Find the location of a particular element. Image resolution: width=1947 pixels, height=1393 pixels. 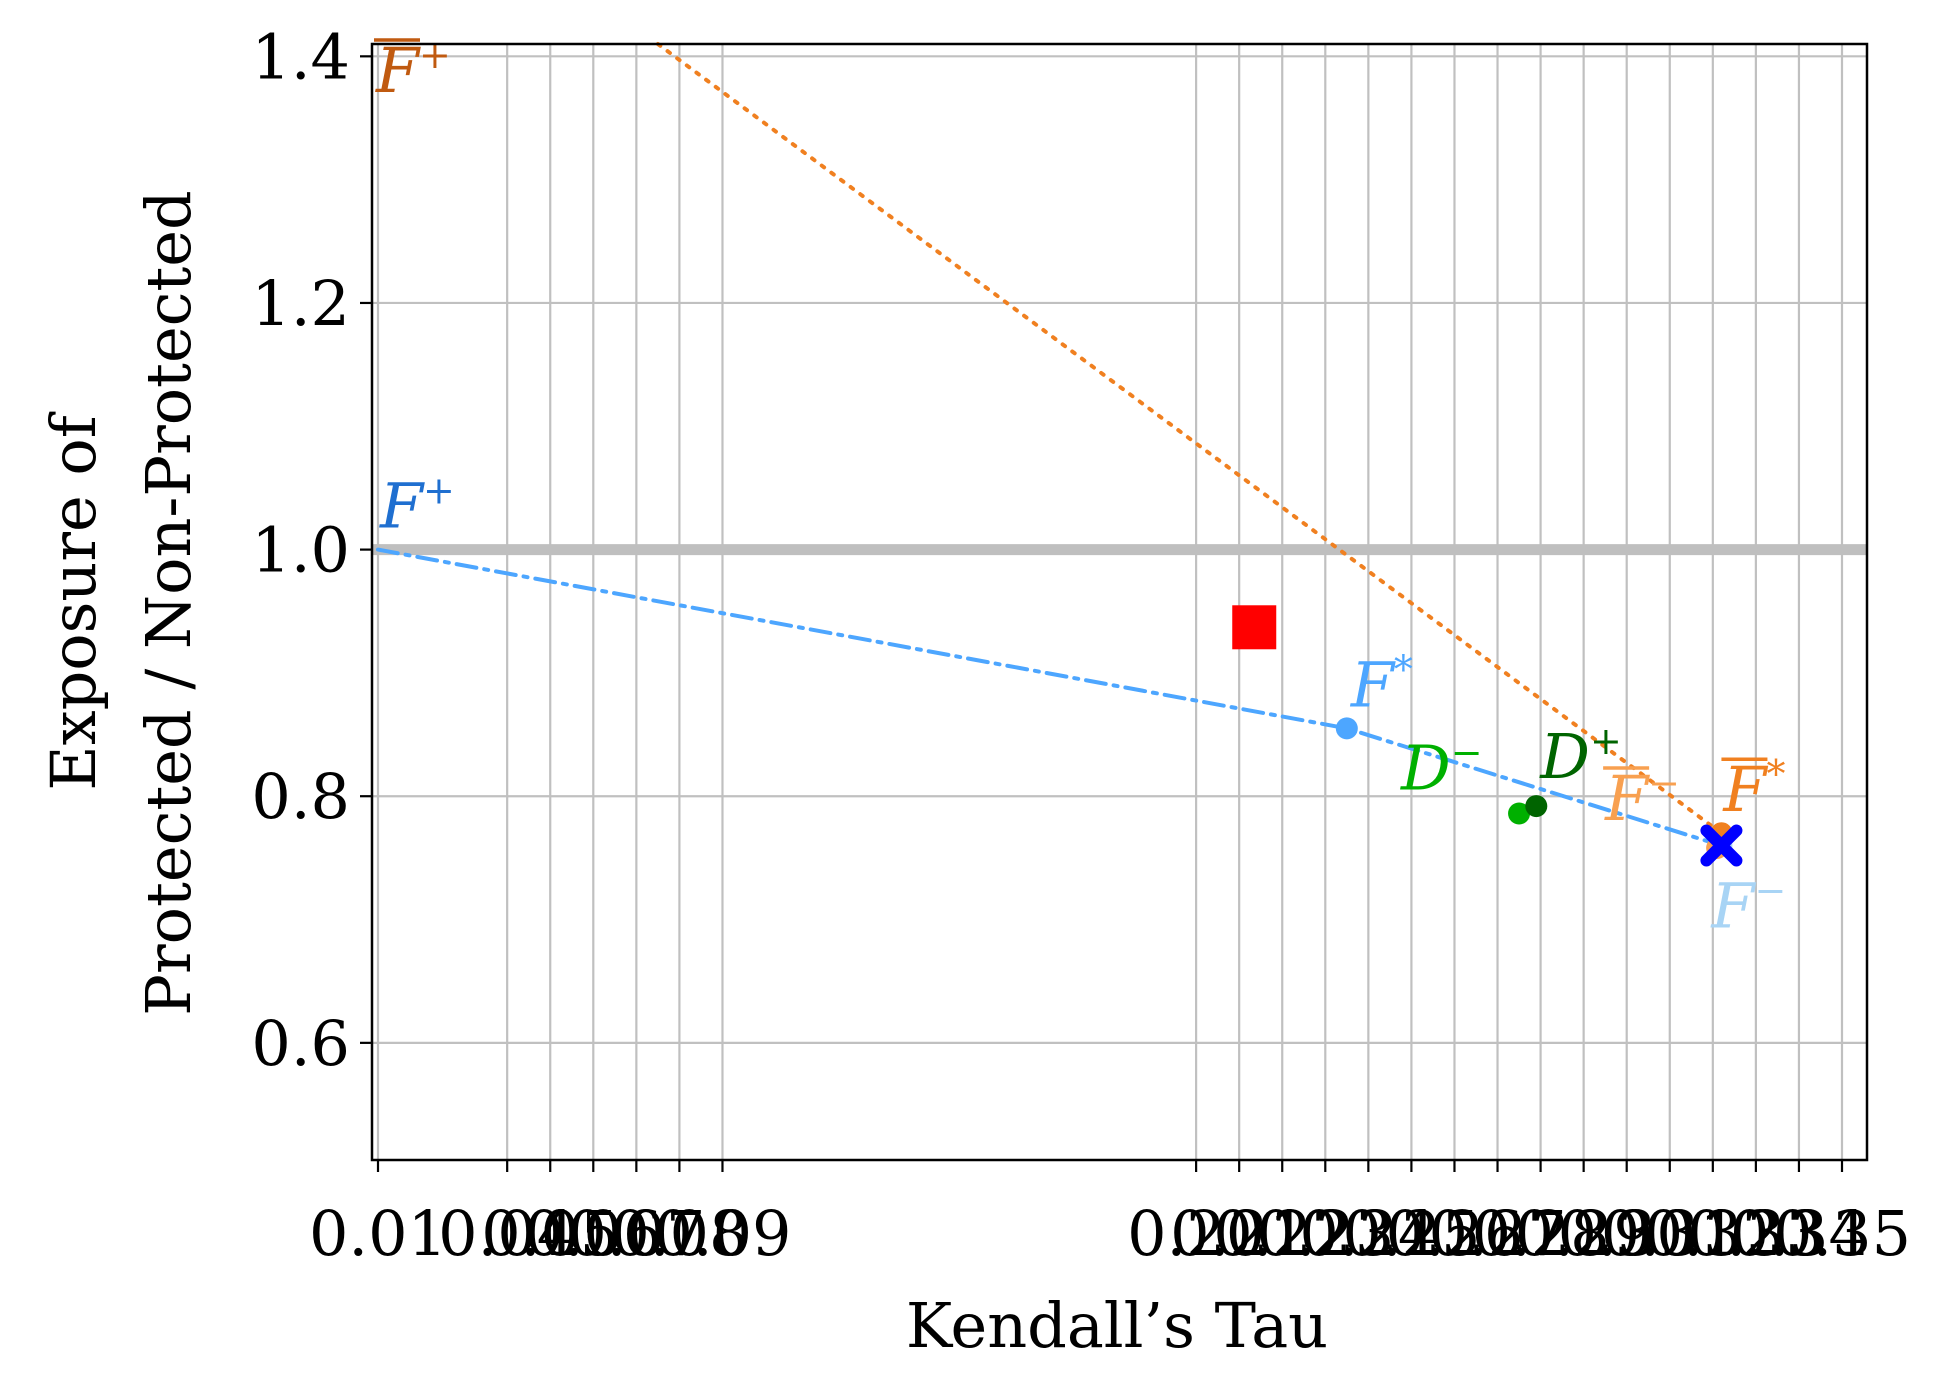

x-tick-label: 0.24 is located at coordinates (1368, 1233).